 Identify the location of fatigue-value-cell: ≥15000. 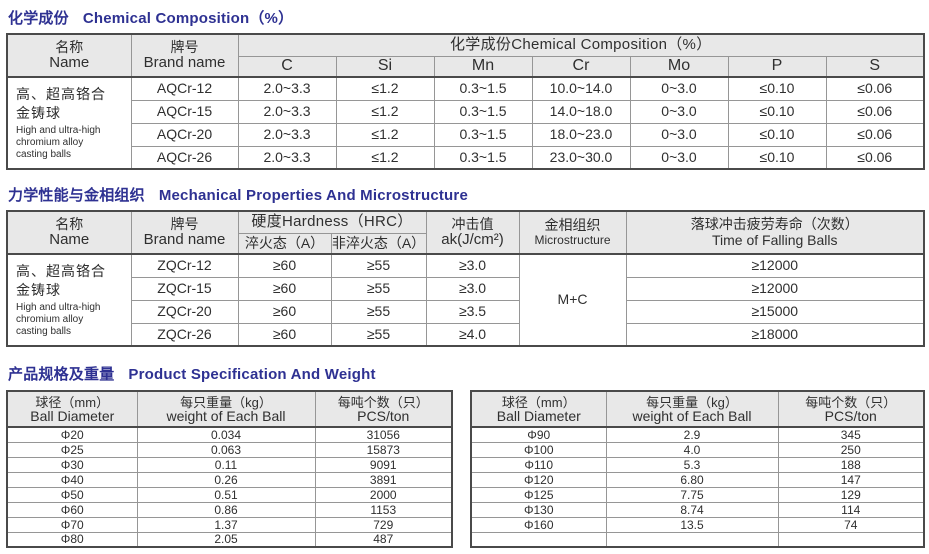
(775, 311).